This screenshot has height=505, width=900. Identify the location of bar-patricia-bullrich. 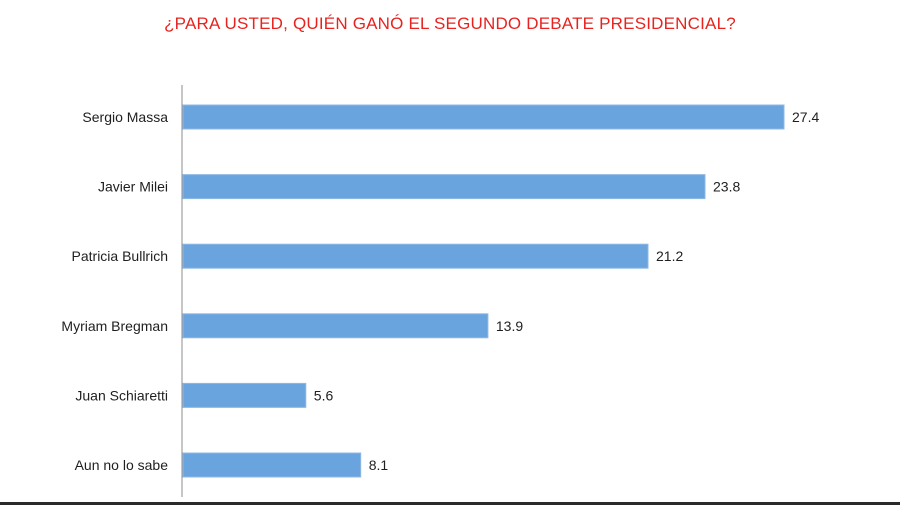
(415, 256).